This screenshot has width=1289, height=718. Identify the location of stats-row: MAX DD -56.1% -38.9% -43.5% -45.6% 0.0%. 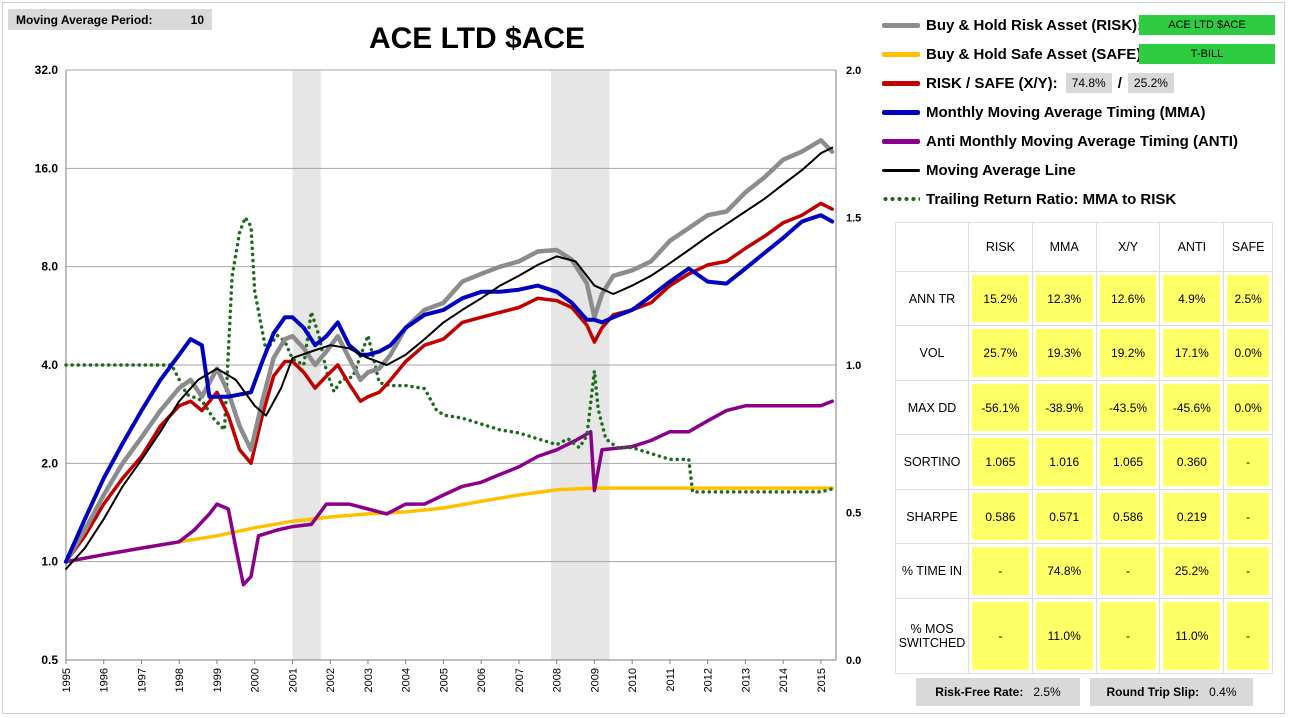
(1084, 407).